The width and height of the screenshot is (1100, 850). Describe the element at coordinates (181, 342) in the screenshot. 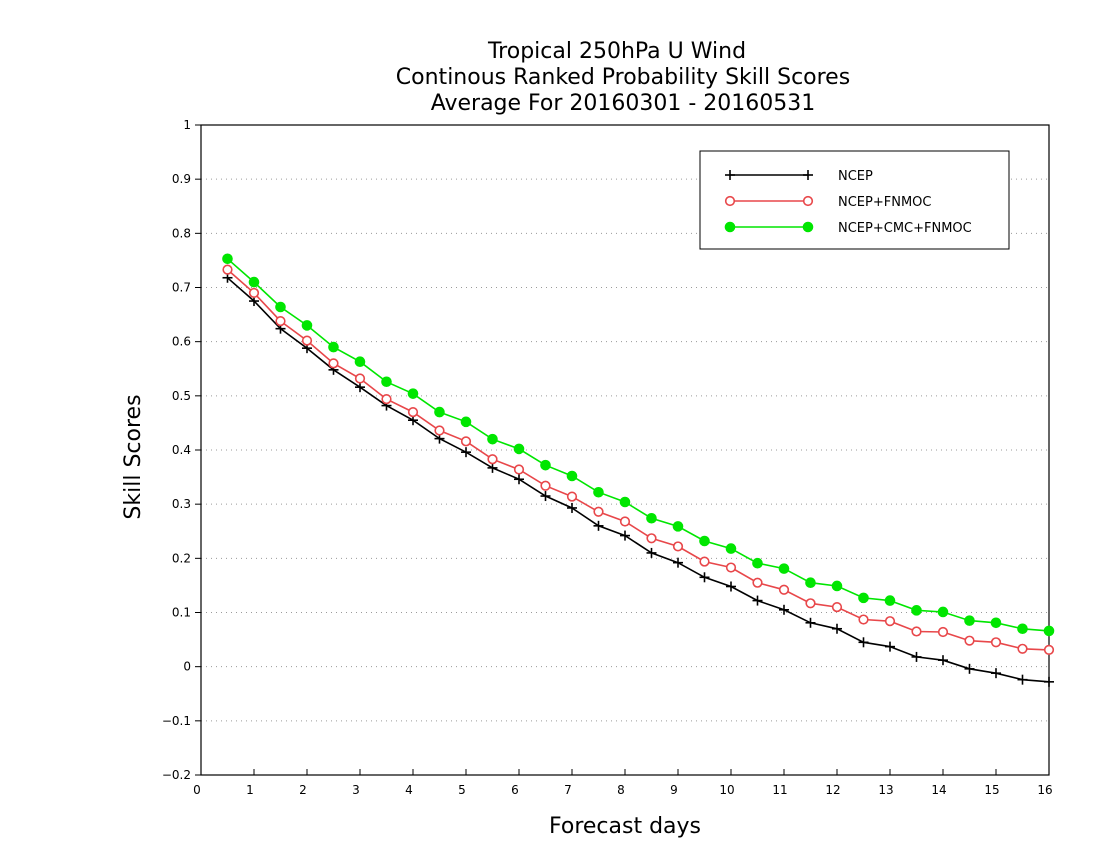

I see `y-tick-label: 0.6` at that location.